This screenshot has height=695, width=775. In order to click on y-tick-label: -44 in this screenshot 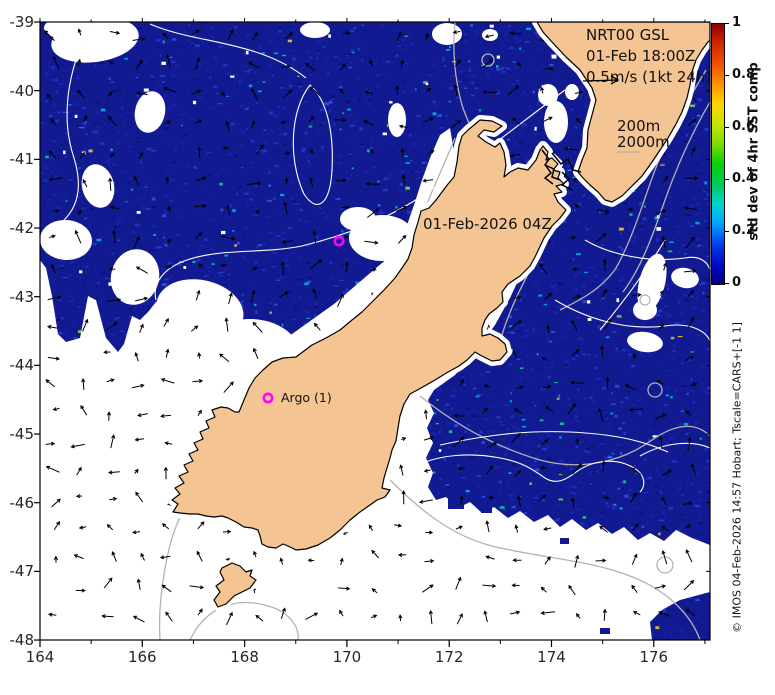, I will do `click(22, 365)`.